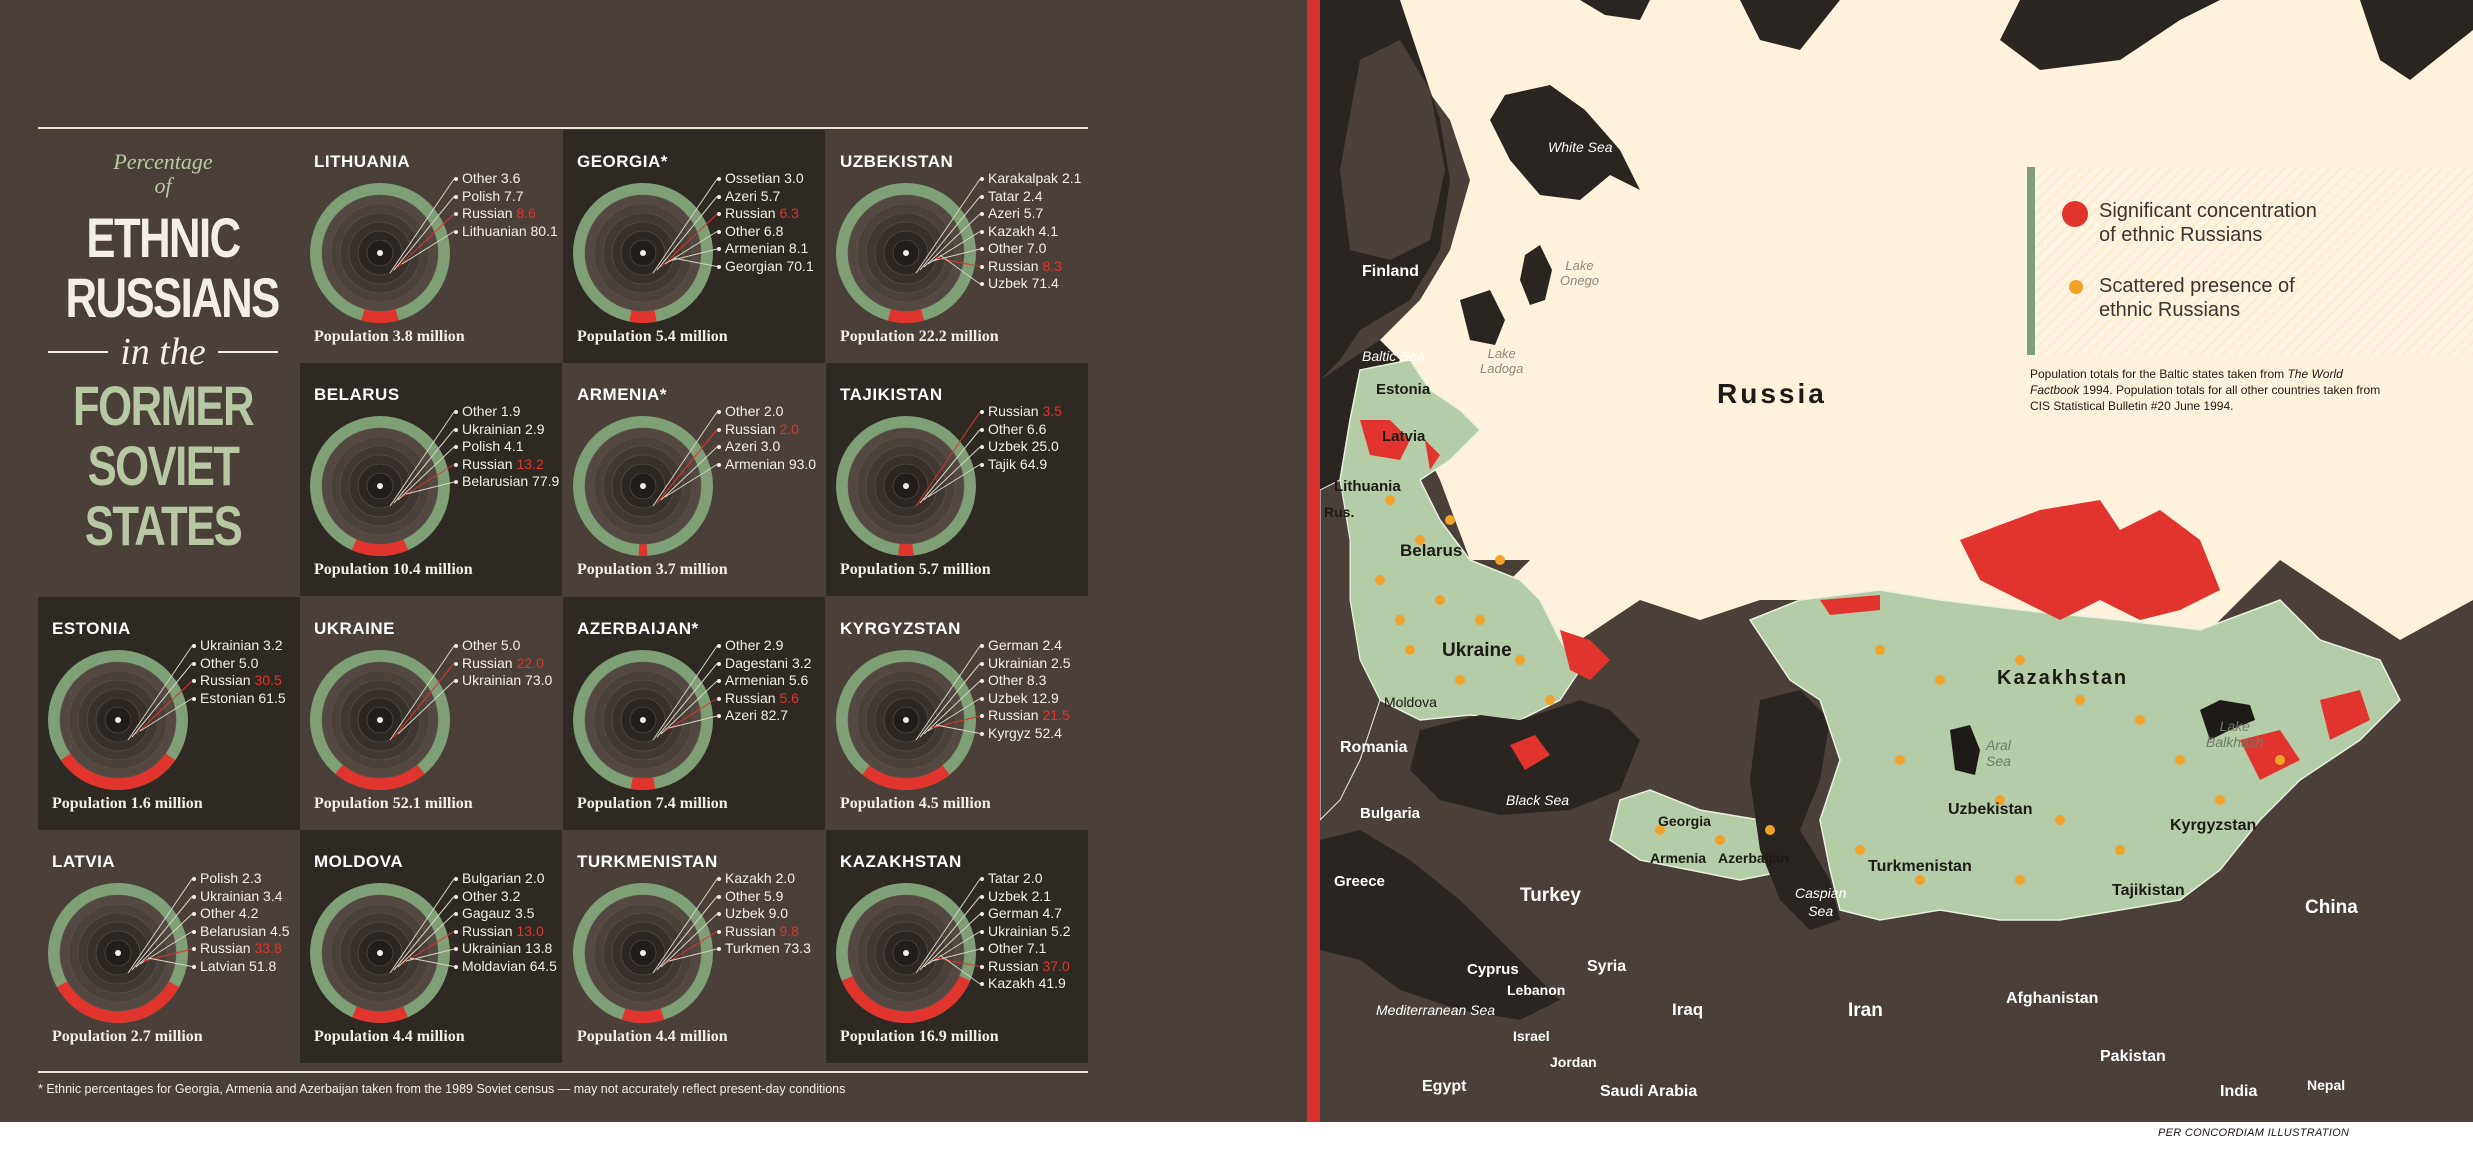 This screenshot has height=1154, width=2473. What do you see at coordinates (1030, 284) in the screenshot?
I see `ethnic-group-row: Uzbek 71.4` at bounding box center [1030, 284].